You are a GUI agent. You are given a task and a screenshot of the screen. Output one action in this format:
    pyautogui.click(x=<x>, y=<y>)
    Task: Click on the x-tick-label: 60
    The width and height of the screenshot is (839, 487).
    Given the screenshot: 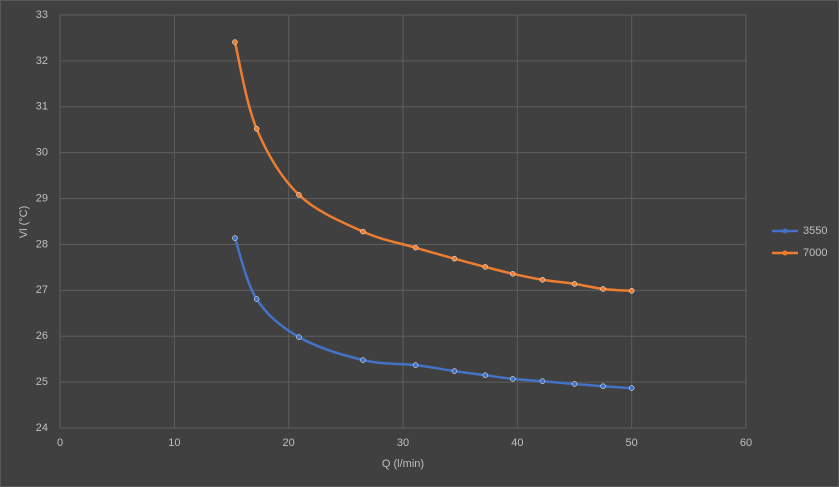 What is the action you would take?
    pyautogui.click(x=746, y=443)
    